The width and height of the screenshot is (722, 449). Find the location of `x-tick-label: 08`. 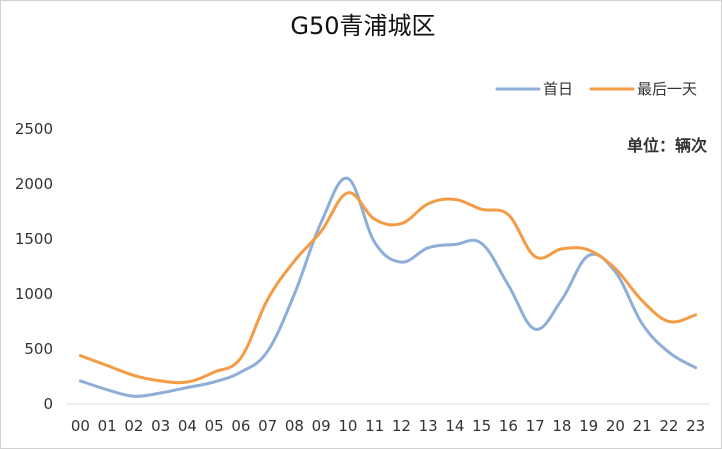

x-tick-label: 08 is located at coordinates (294, 426).